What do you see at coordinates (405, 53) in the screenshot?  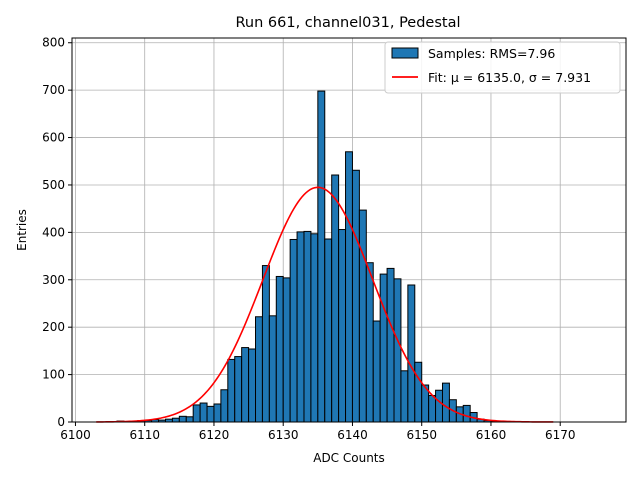 I see `legend-swatch-histogram` at bounding box center [405, 53].